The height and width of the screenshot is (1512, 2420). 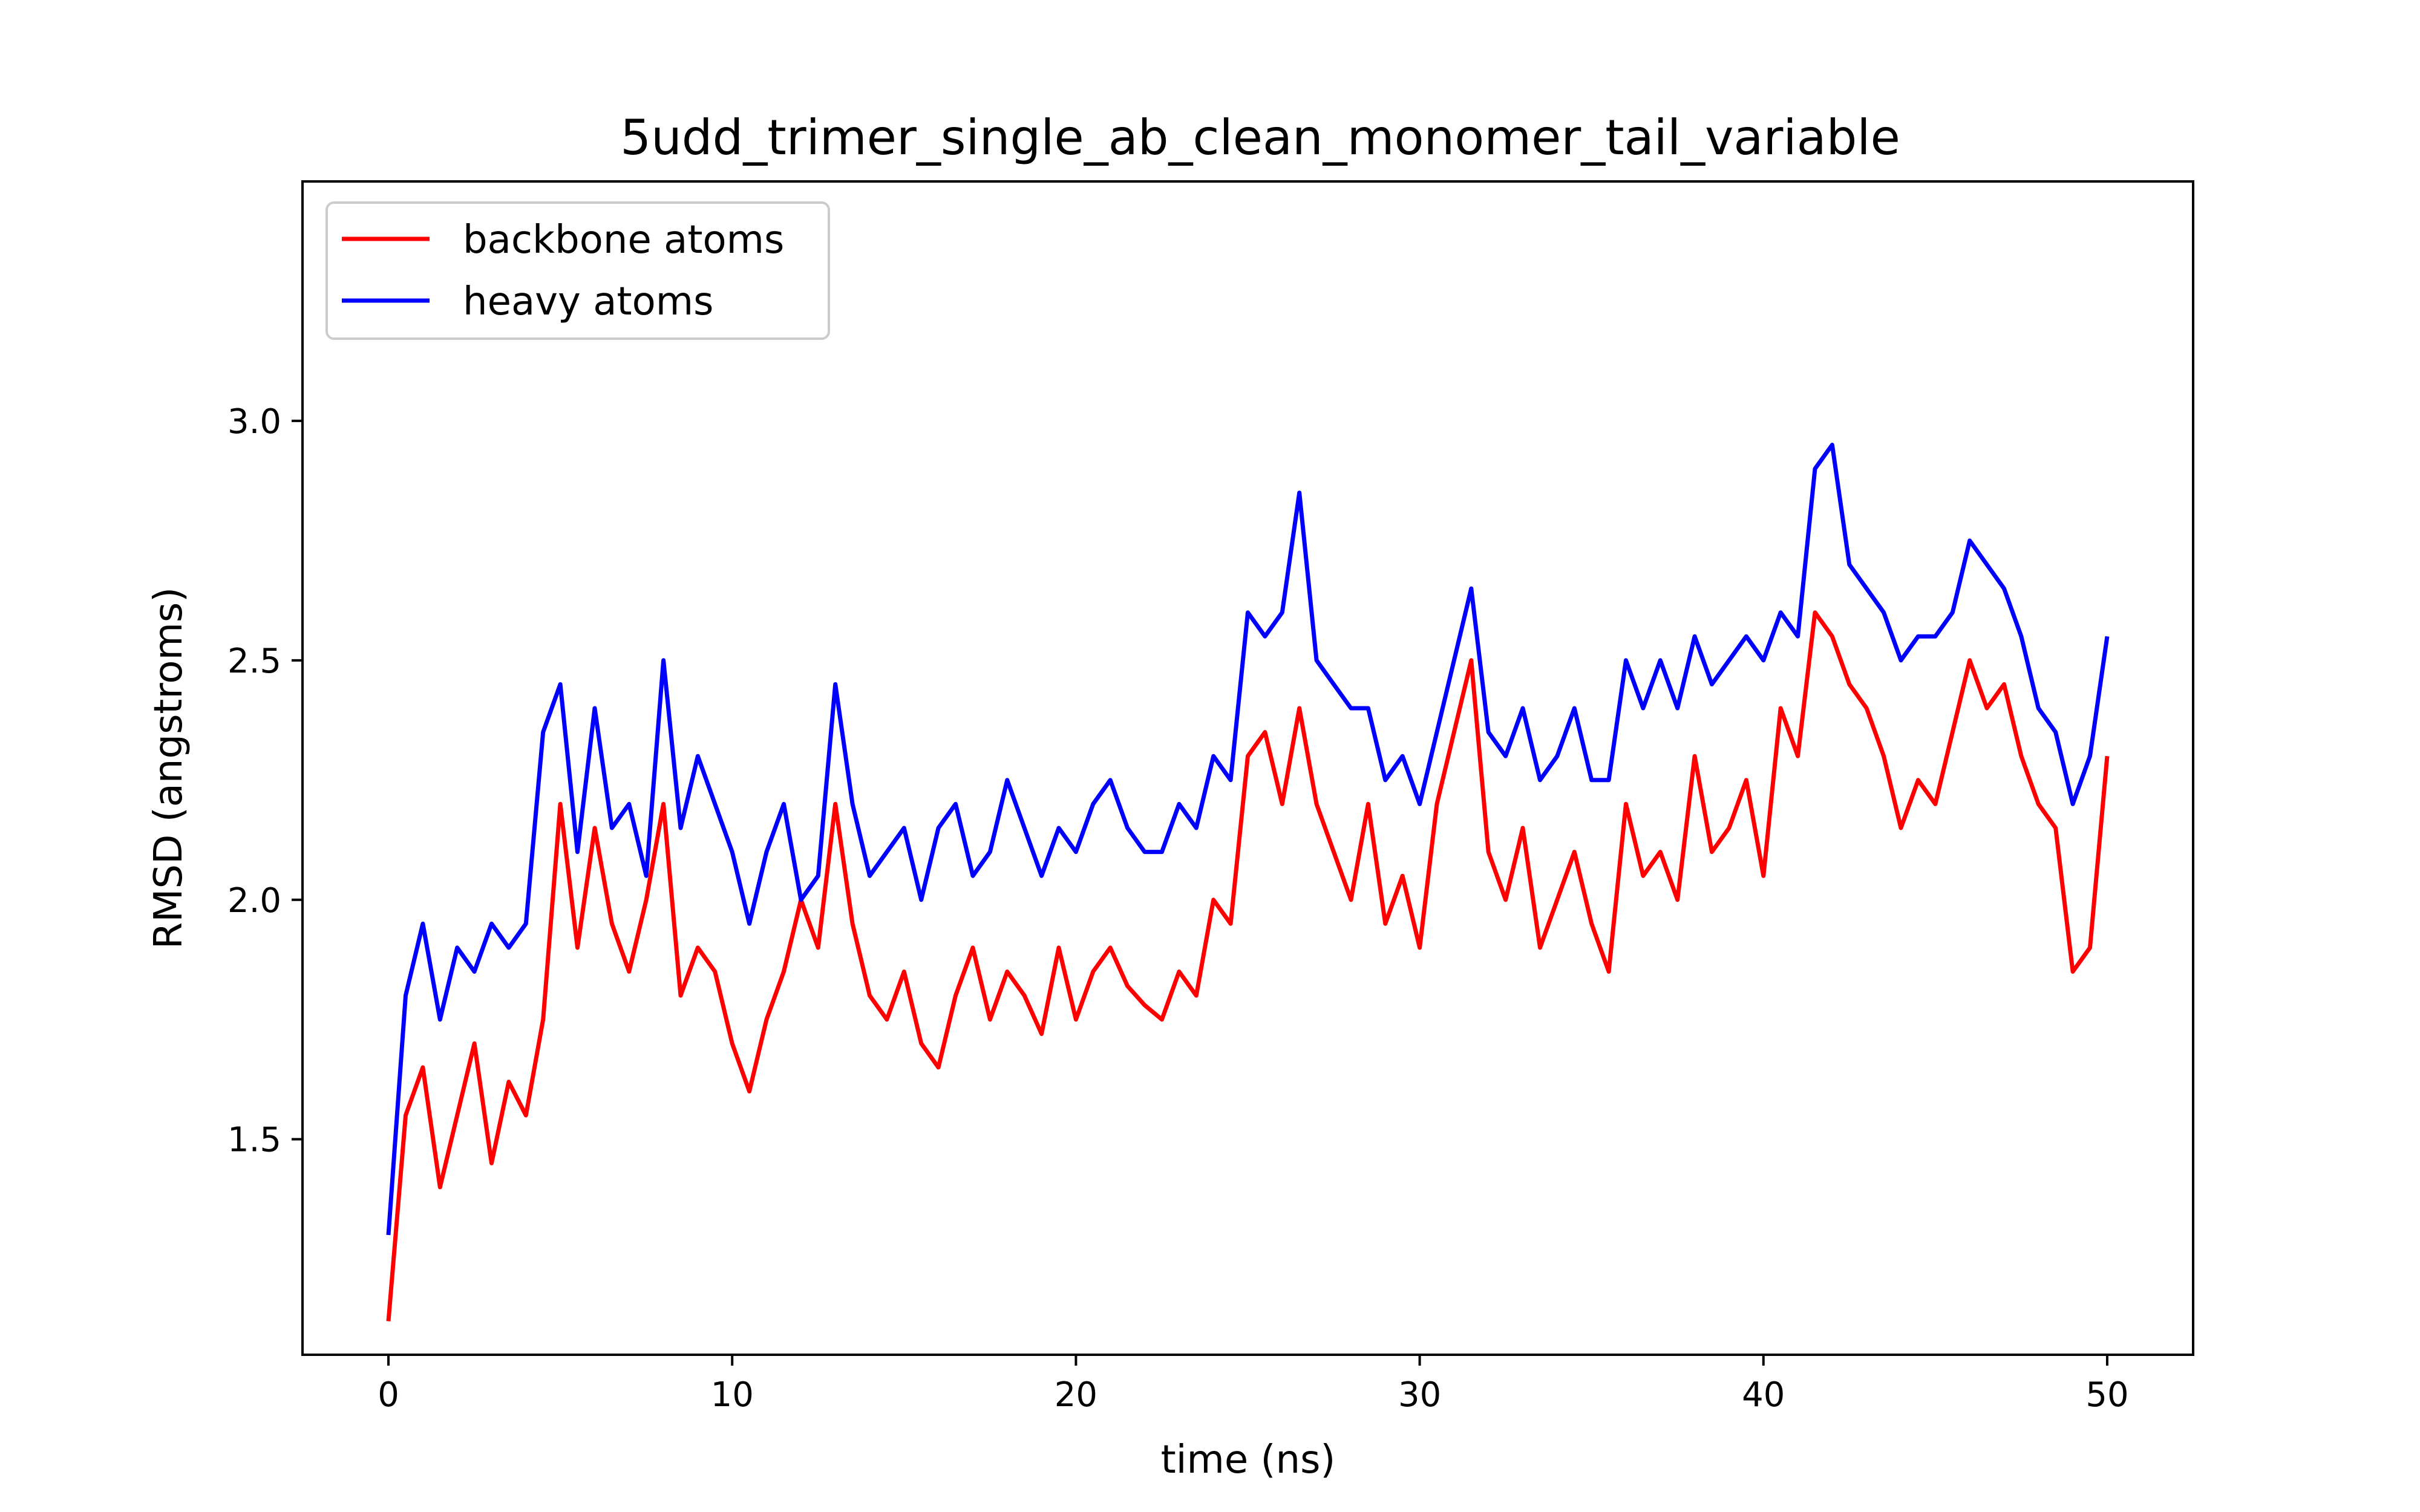 What do you see at coordinates (254, 1140) in the screenshot?
I see `y-tick-label: 1.5` at bounding box center [254, 1140].